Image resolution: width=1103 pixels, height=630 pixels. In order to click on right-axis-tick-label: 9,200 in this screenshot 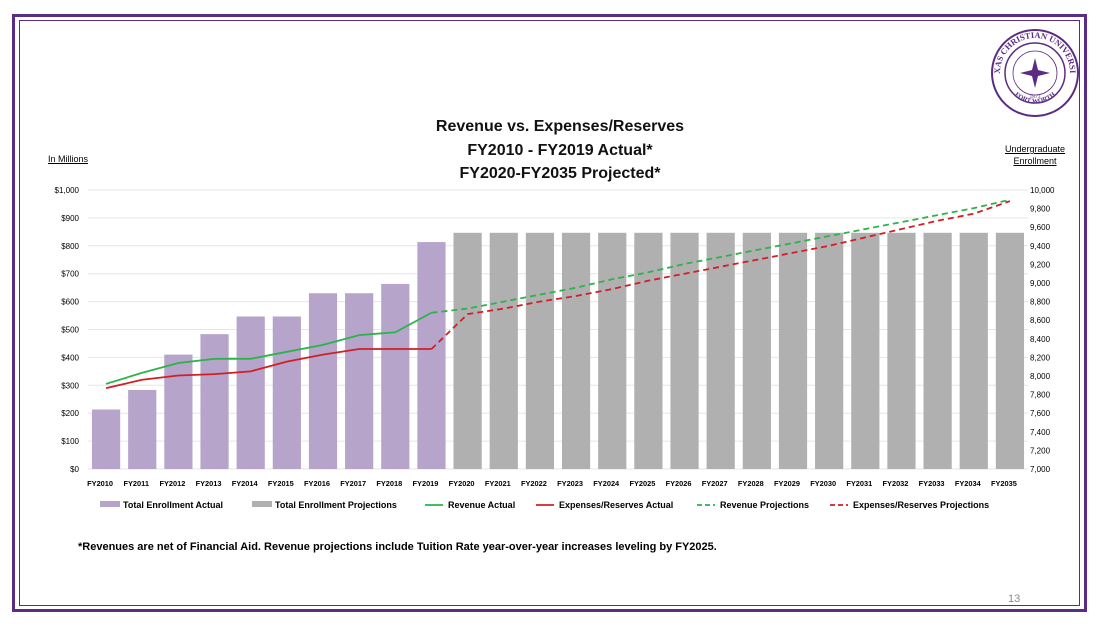, I will do `click(1040, 264)`.